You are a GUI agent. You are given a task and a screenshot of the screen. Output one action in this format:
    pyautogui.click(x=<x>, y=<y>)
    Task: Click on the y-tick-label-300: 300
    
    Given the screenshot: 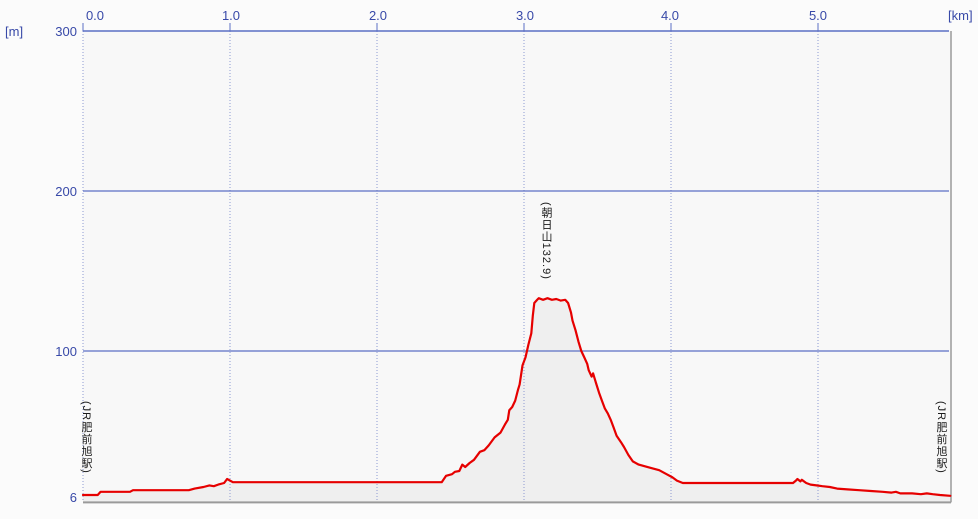 What is the action you would take?
    pyautogui.click(x=66, y=31)
    